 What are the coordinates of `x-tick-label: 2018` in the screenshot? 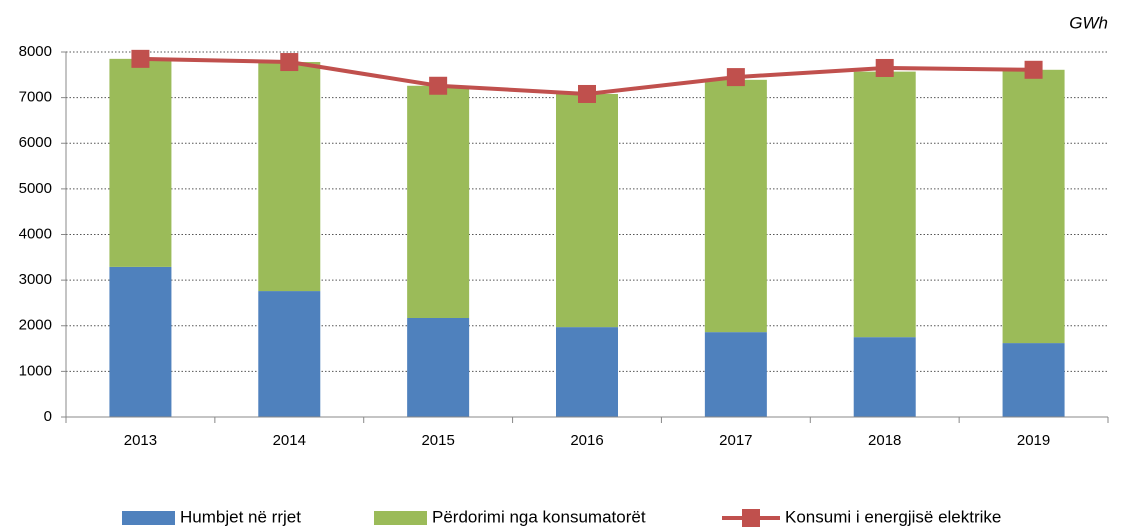 It's located at (884, 440).